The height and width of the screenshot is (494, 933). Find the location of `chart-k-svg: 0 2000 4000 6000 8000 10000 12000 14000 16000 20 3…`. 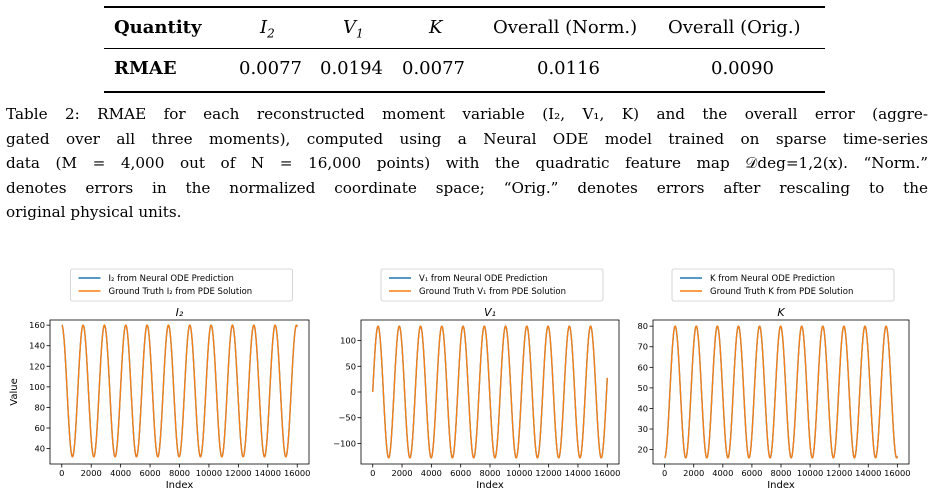

chart-k-svg: 0 2000 4000 6000 8000 10000 12000 14000 16000 20 3… is located at coordinates (774, 379).